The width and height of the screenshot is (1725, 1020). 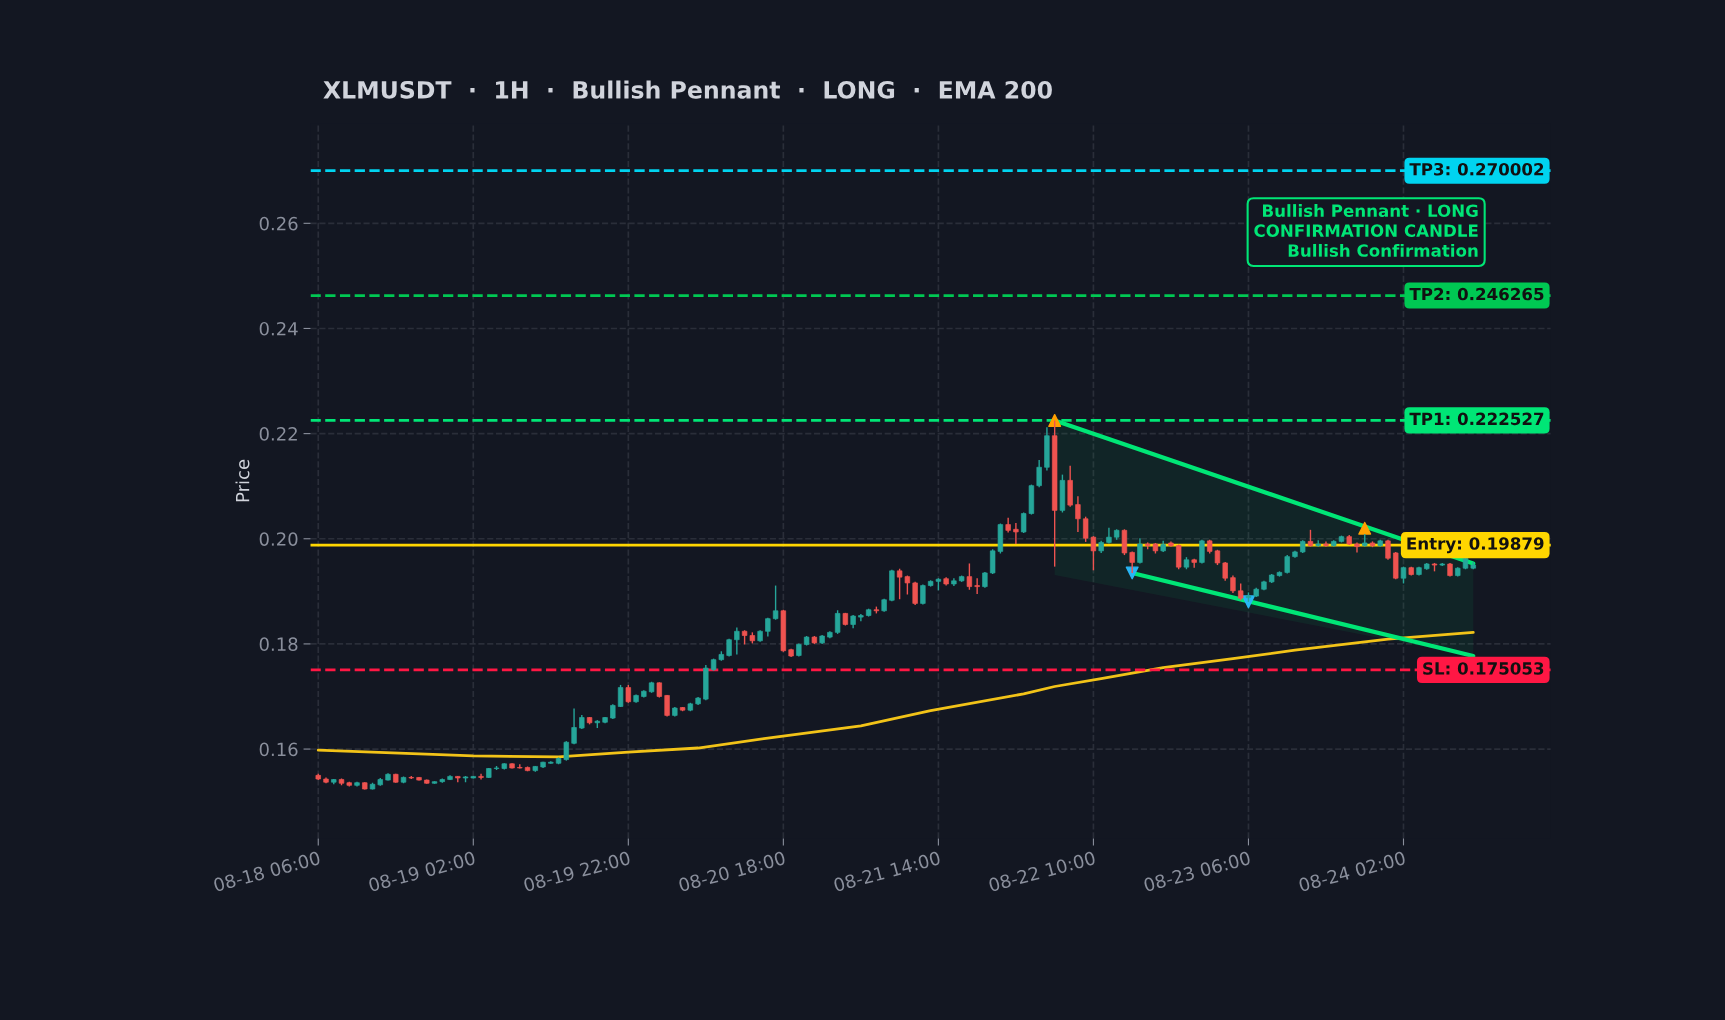 I want to click on x-tick-label: 08-18 06:00, so click(x=267, y=871).